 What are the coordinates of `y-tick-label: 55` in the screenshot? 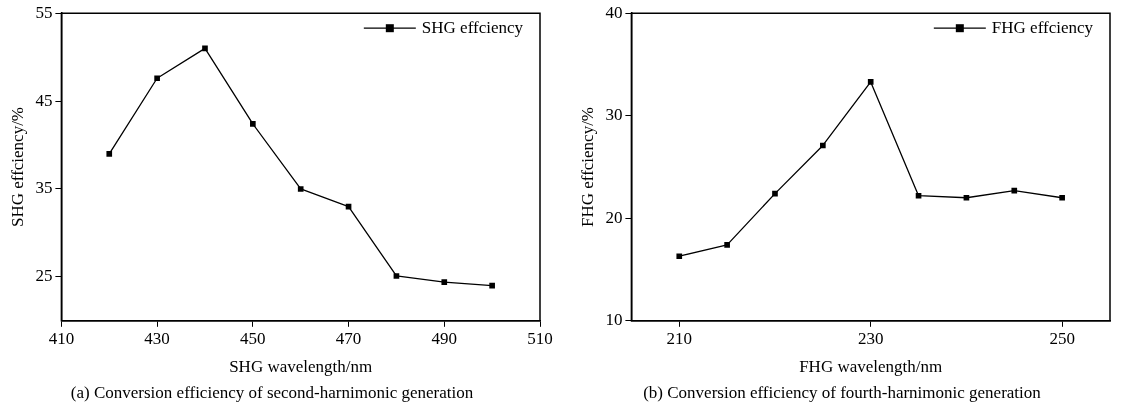 It's located at (44, 12).